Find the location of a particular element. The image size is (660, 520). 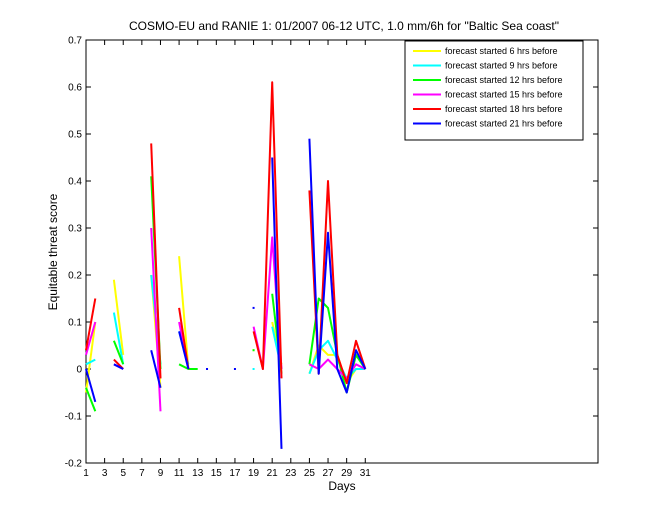

x-tick-label: 19 is located at coordinates (254, 473).